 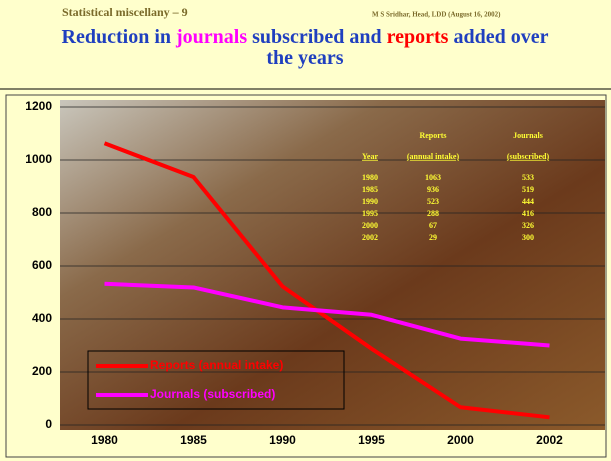 I want to click on table-cell: 2002, so click(x=370, y=237).